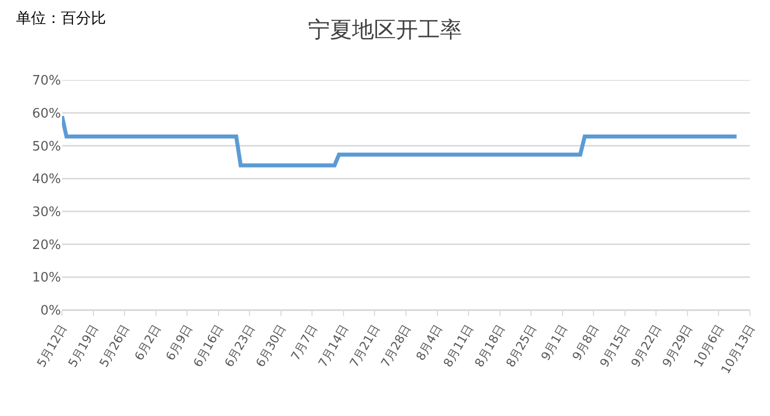  Describe the element at coordinates (46, 212) in the screenshot. I see `y-tick-label: 30%` at that location.